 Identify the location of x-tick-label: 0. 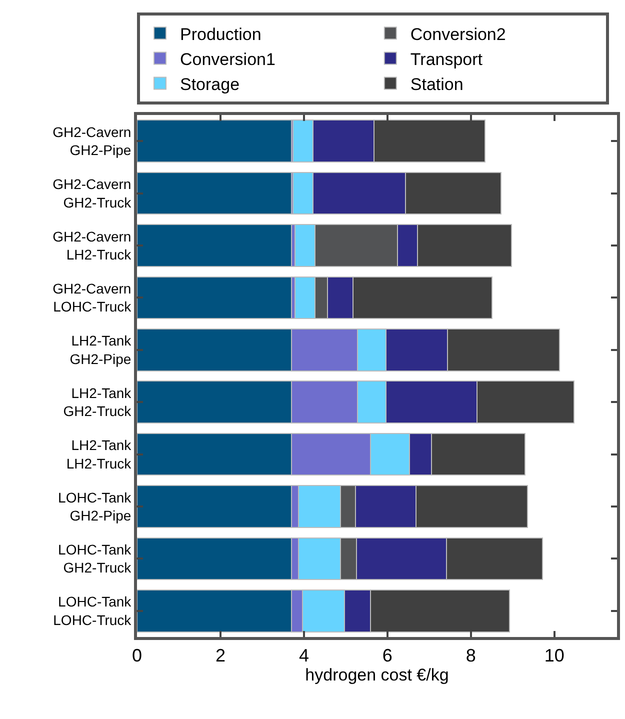
(137, 656).